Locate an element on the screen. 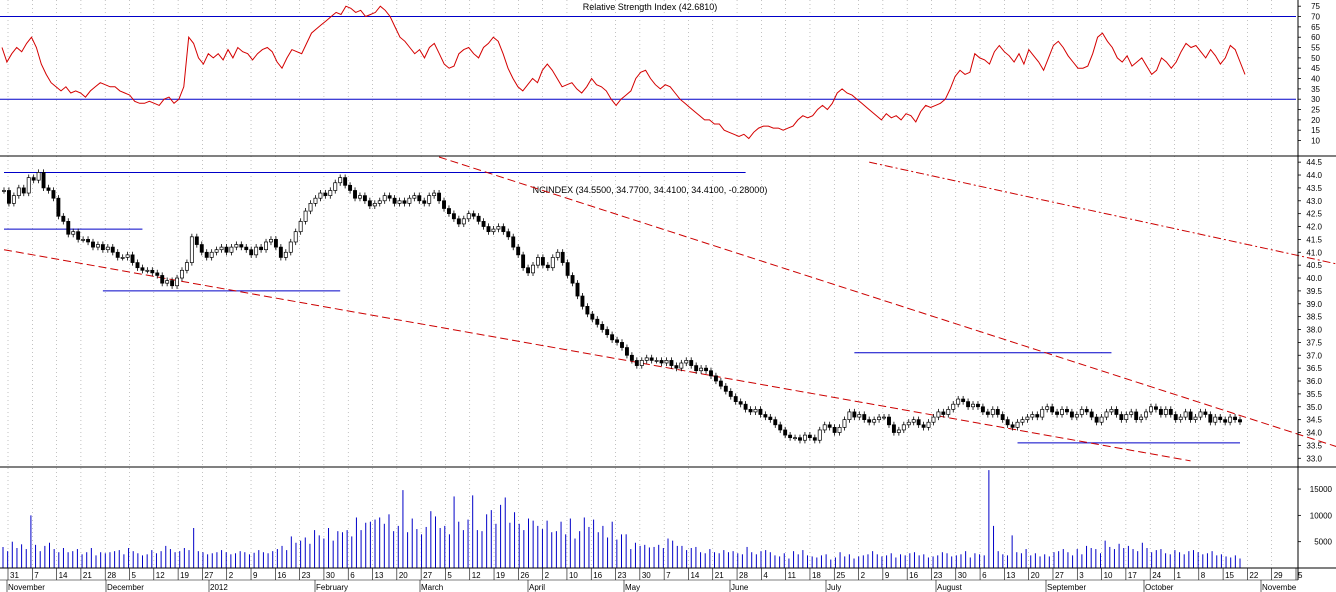  rsi-tick-label: 35 is located at coordinates (1315, 89).